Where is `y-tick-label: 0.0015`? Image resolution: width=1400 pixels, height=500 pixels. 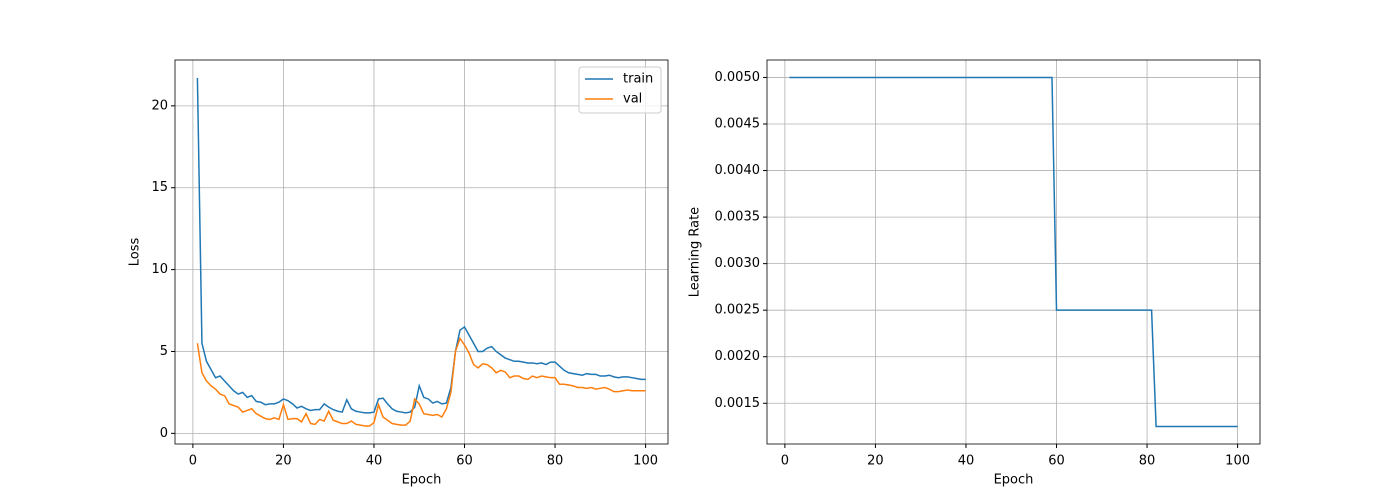 y-tick-label: 0.0015 is located at coordinates (738, 403).